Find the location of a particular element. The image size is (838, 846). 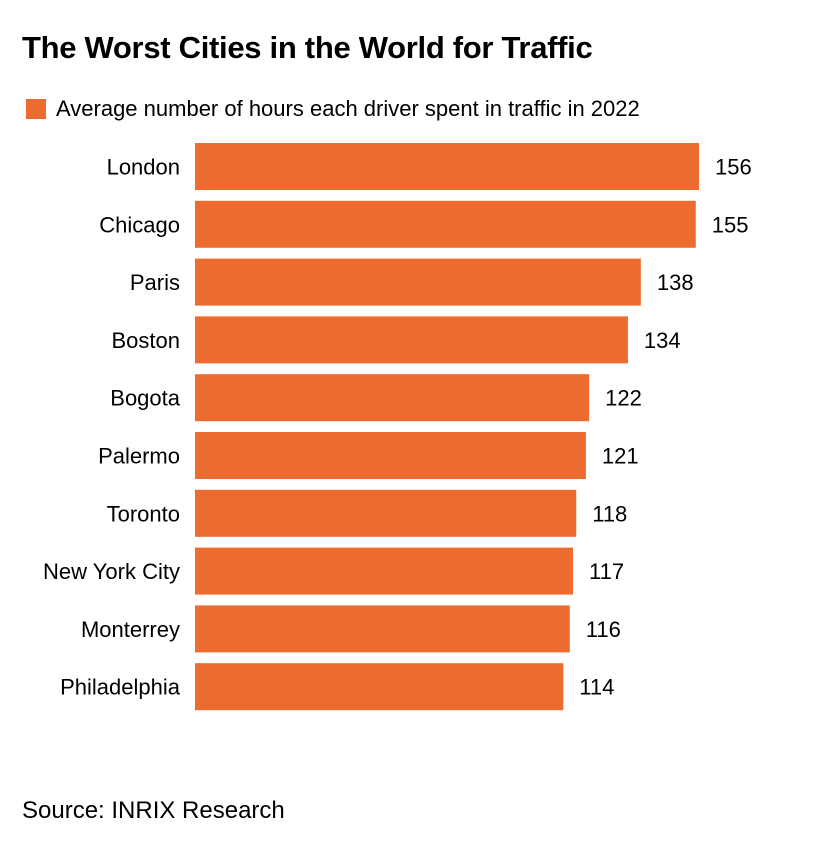

category-label: New York City is located at coordinates (111, 571).